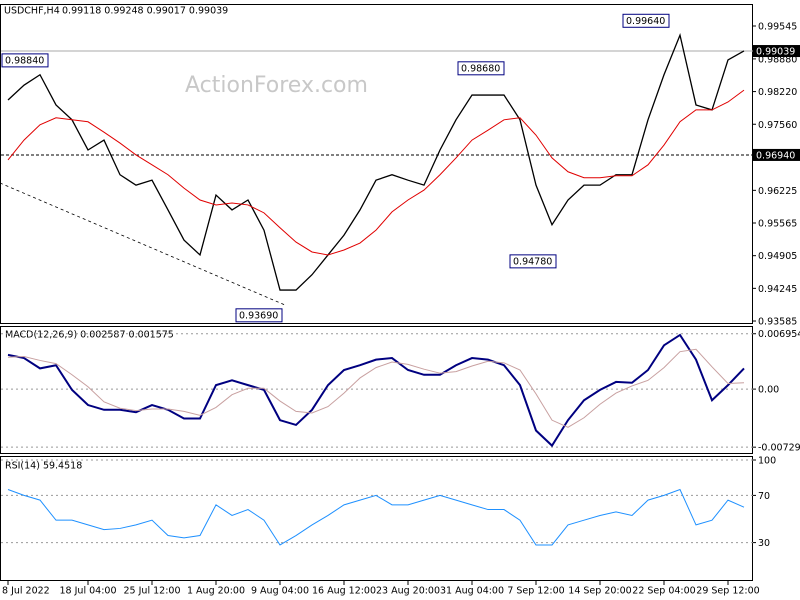 The width and height of the screenshot is (800, 600). I want to click on annotation-label: 0.98680, so click(480, 68).